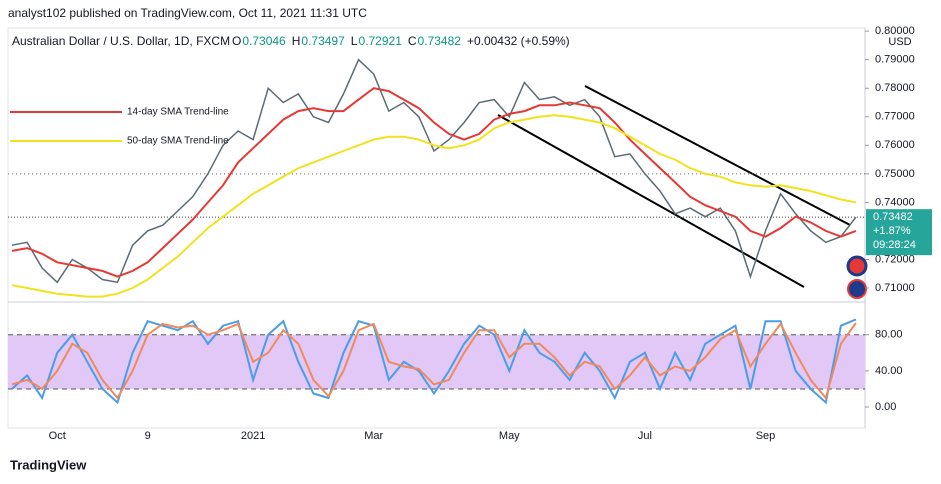 The height and width of the screenshot is (484, 941). I want to click on x-tick-label: Mar, so click(373, 436).